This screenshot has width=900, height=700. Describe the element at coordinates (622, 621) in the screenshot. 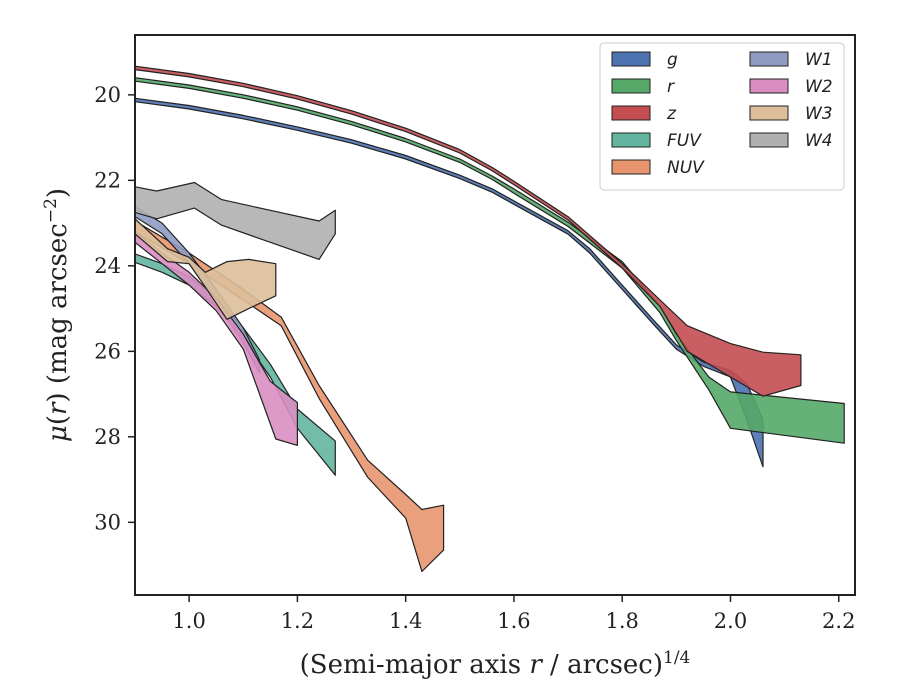

I see `x-tick-label: 1.8` at that location.